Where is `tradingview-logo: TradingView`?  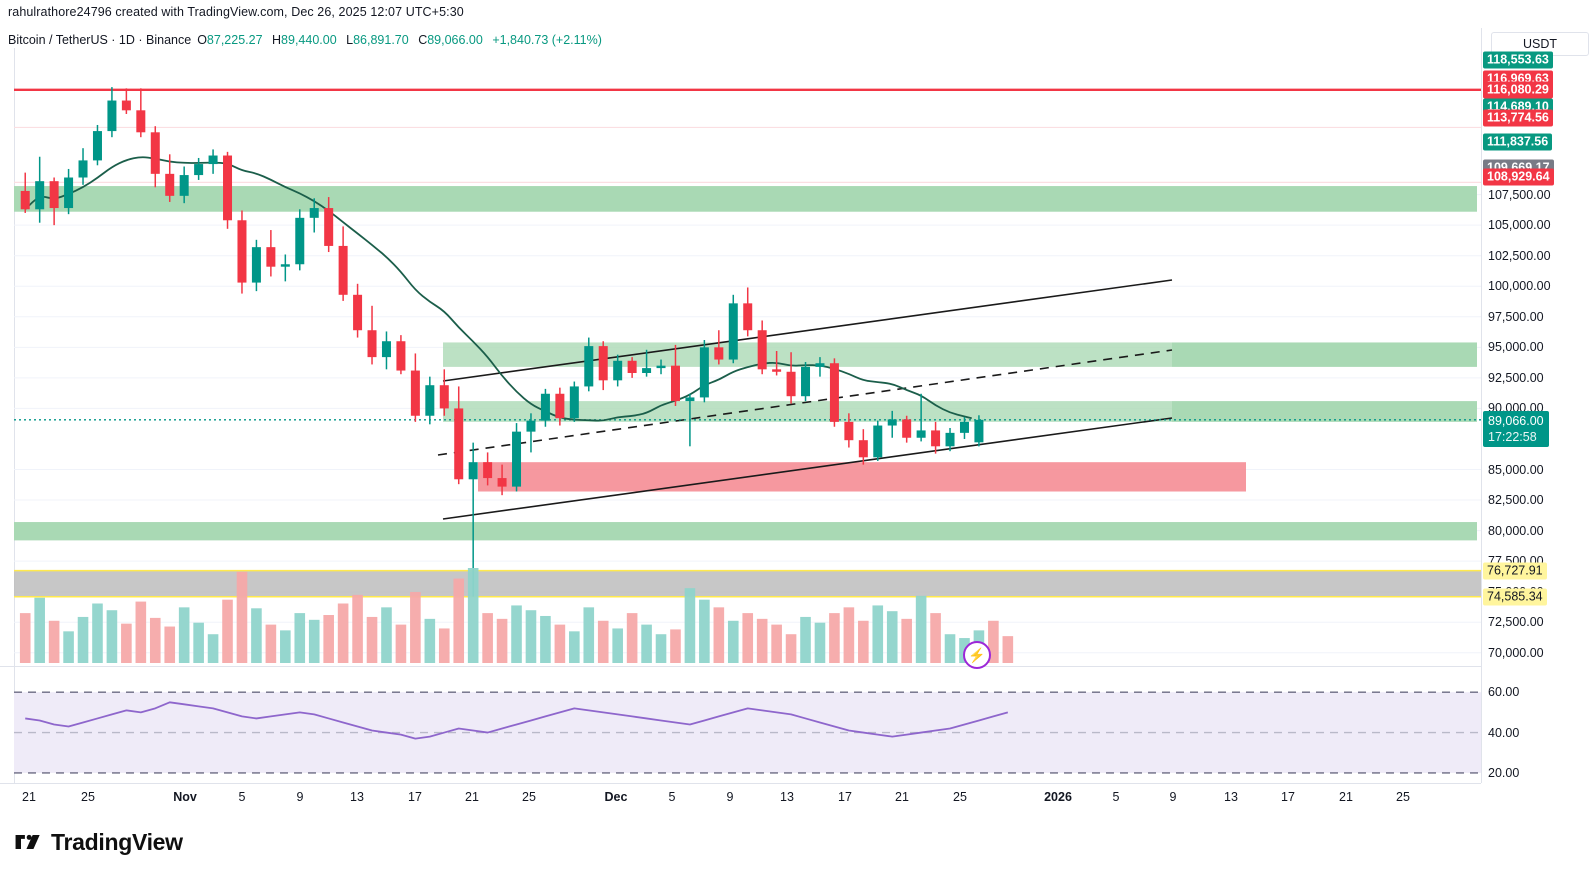
tradingview-logo: TradingView is located at coordinates (98, 842).